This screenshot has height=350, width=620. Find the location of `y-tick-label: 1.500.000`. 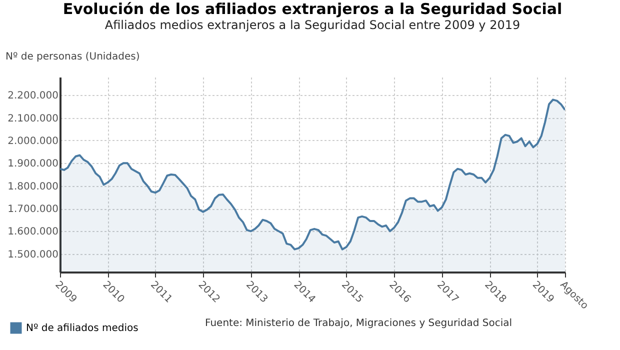

y-tick-label: 1.500.000 is located at coordinates (33, 254).